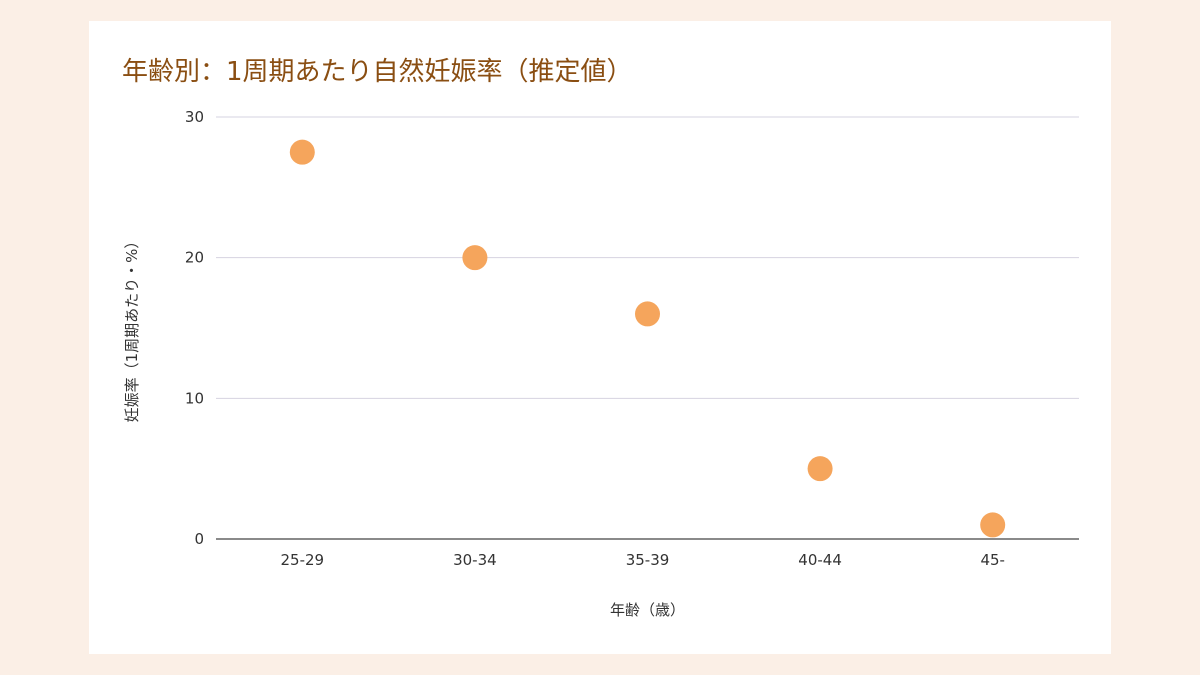 The width and height of the screenshot is (1200, 675). I want to click on x-axis-title: 年齢（歳）, so click(647, 610).